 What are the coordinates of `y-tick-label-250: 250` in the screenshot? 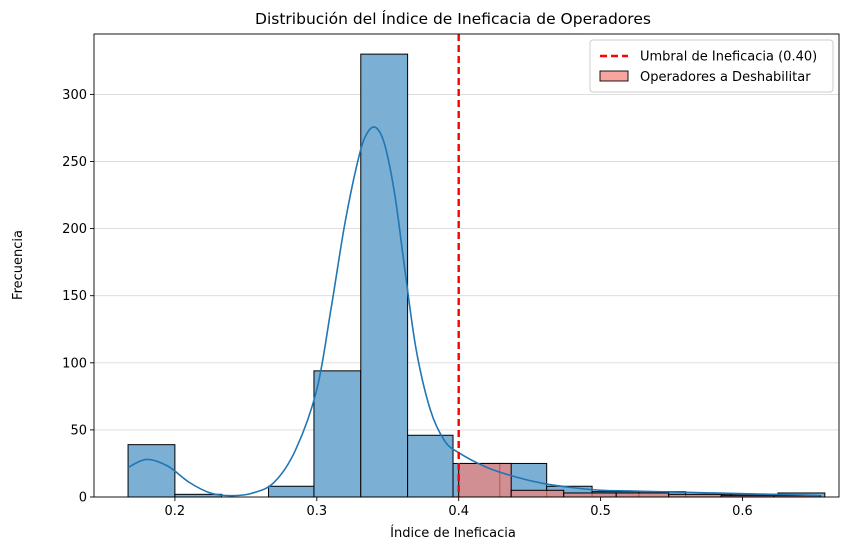 It's located at (74, 162).